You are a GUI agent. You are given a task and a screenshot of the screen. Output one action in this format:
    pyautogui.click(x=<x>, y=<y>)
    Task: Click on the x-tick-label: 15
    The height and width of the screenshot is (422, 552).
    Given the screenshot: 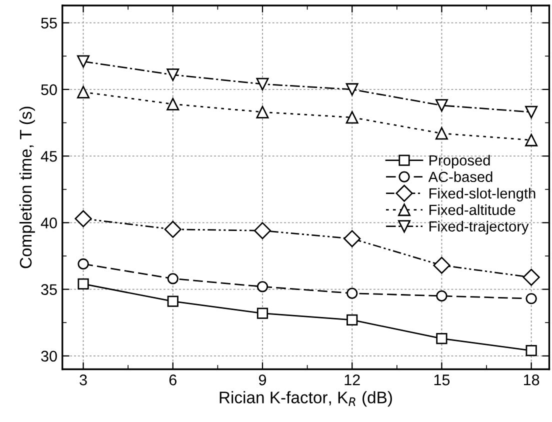 What is the action you would take?
    pyautogui.click(x=442, y=380)
    